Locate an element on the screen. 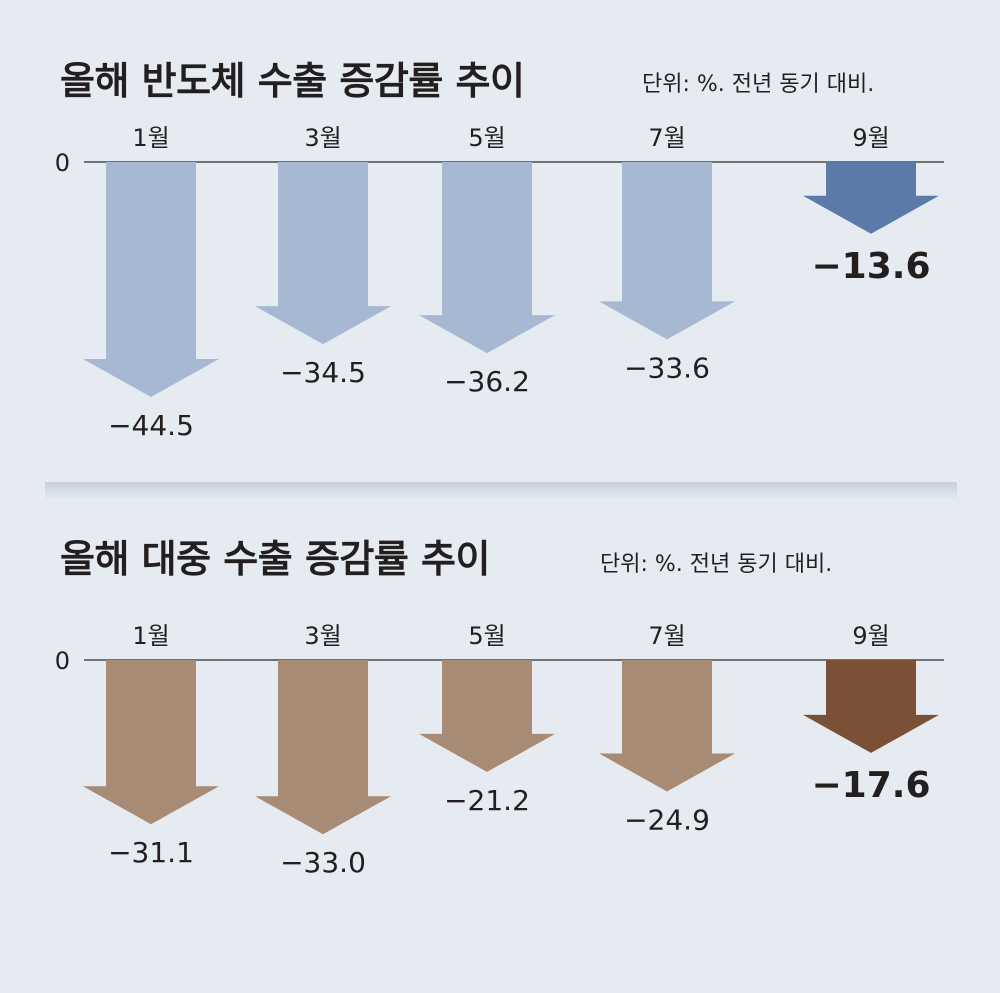  semiconductor-arrow-5월 is located at coordinates (487, 258).